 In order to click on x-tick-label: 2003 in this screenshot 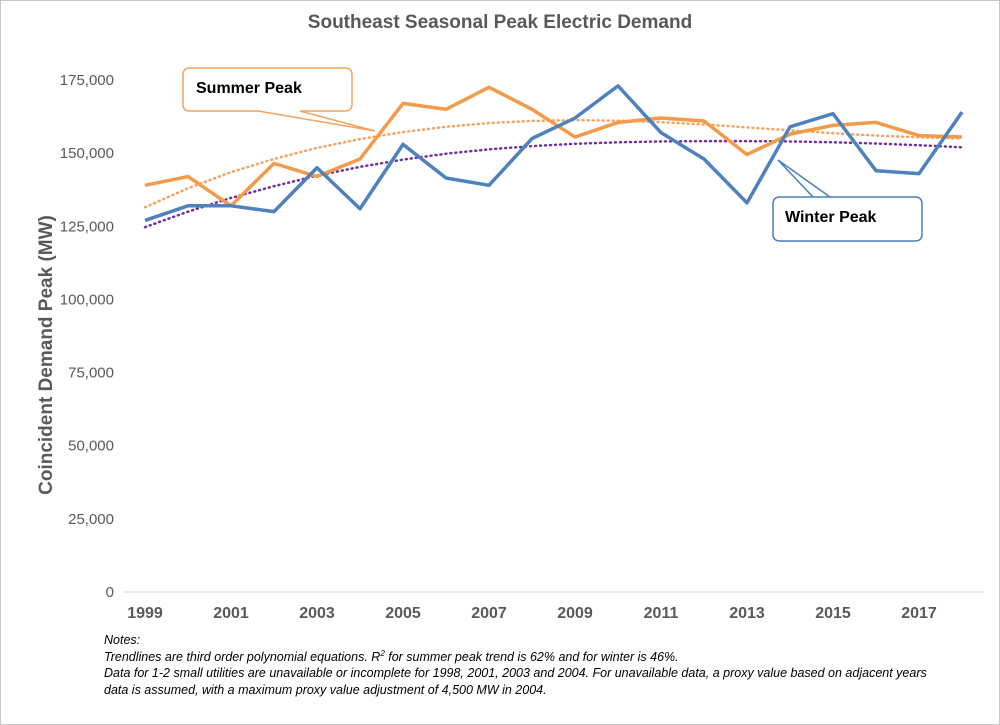, I will do `click(317, 613)`.